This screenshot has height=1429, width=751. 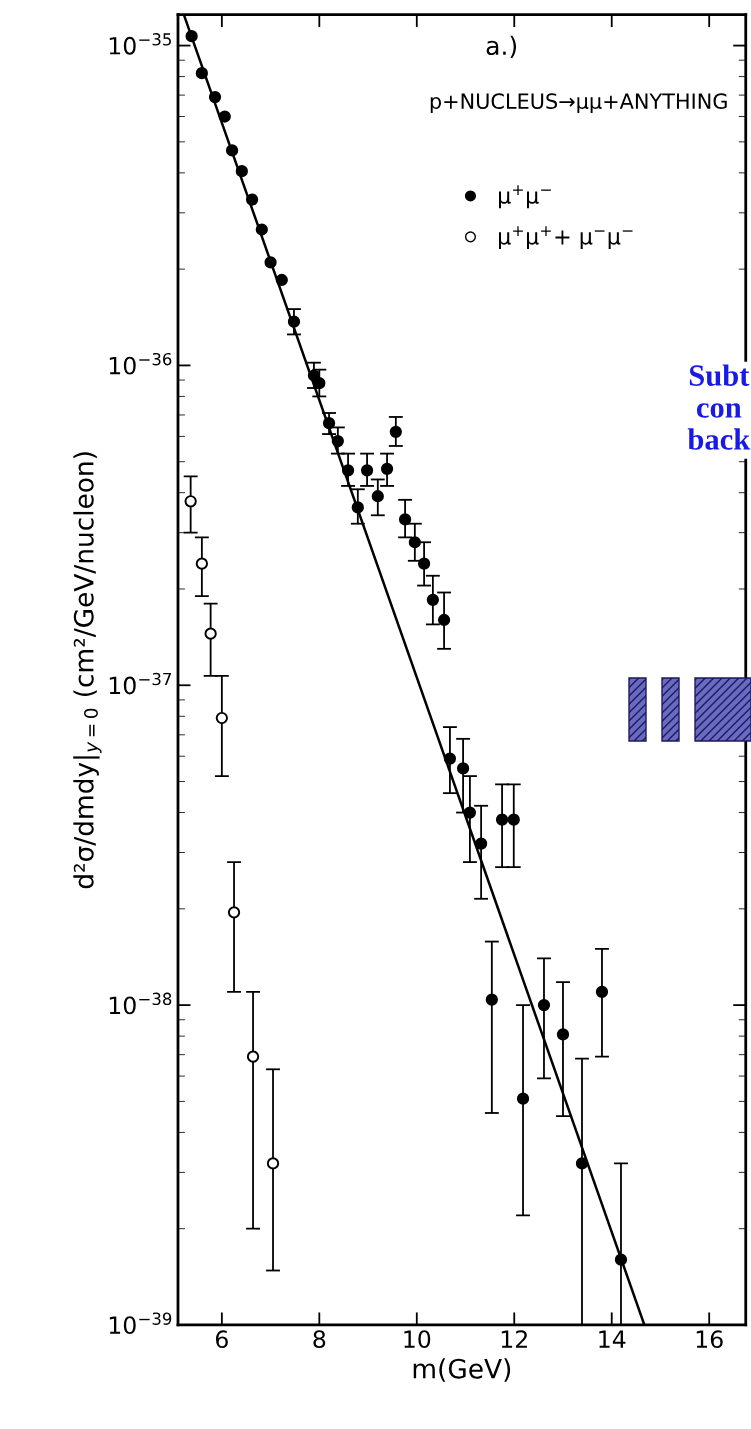 What do you see at coordinates (719, 407) in the screenshot?
I see `annotation: Subt con back` at bounding box center [719, 407].